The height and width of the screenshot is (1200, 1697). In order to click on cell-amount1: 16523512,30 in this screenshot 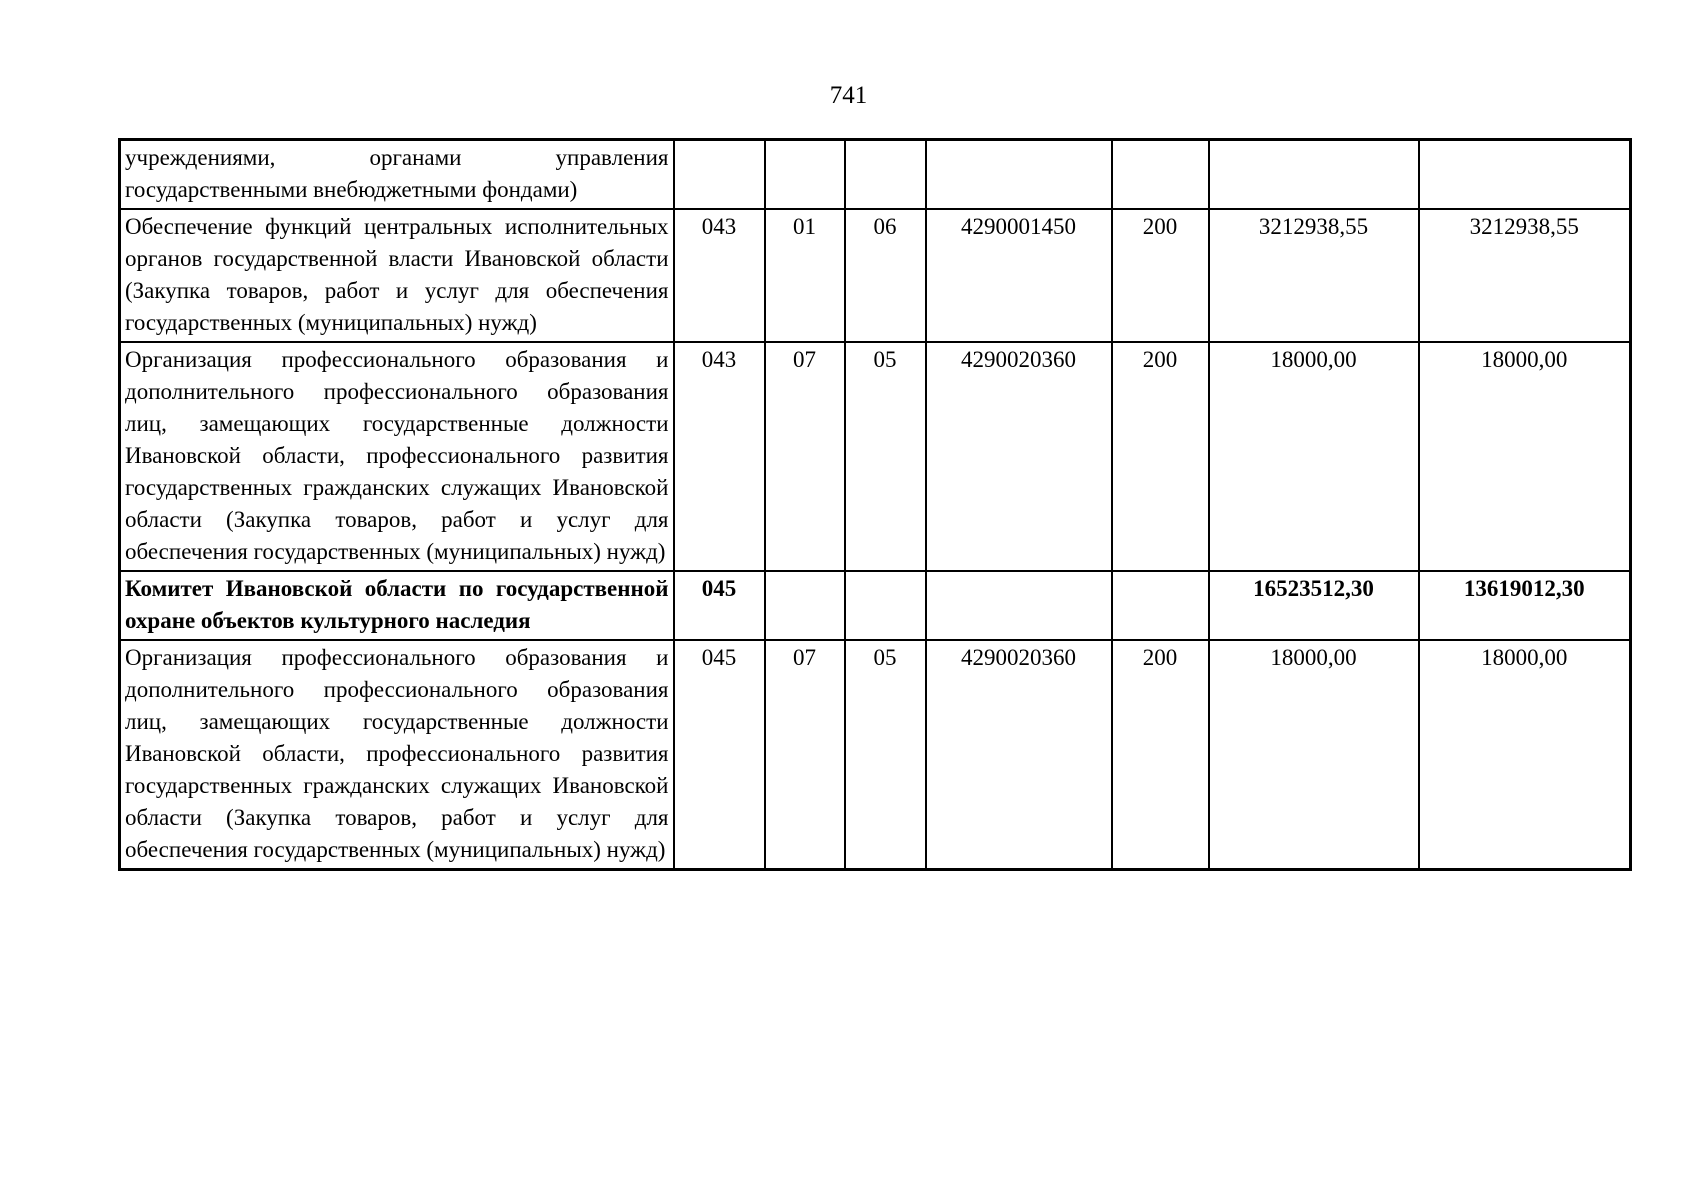, I will do `click(1313, 605)`.